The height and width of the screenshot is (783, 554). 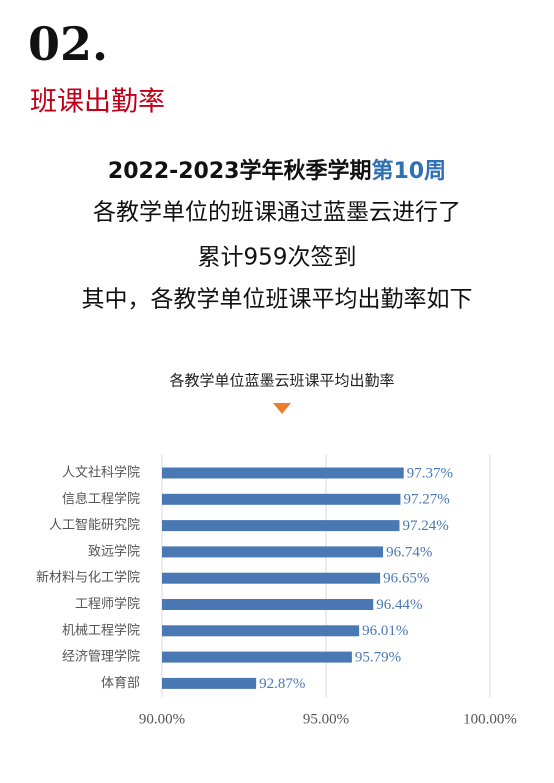 I want to click on arrow-icon, so click(x=282, y=408).